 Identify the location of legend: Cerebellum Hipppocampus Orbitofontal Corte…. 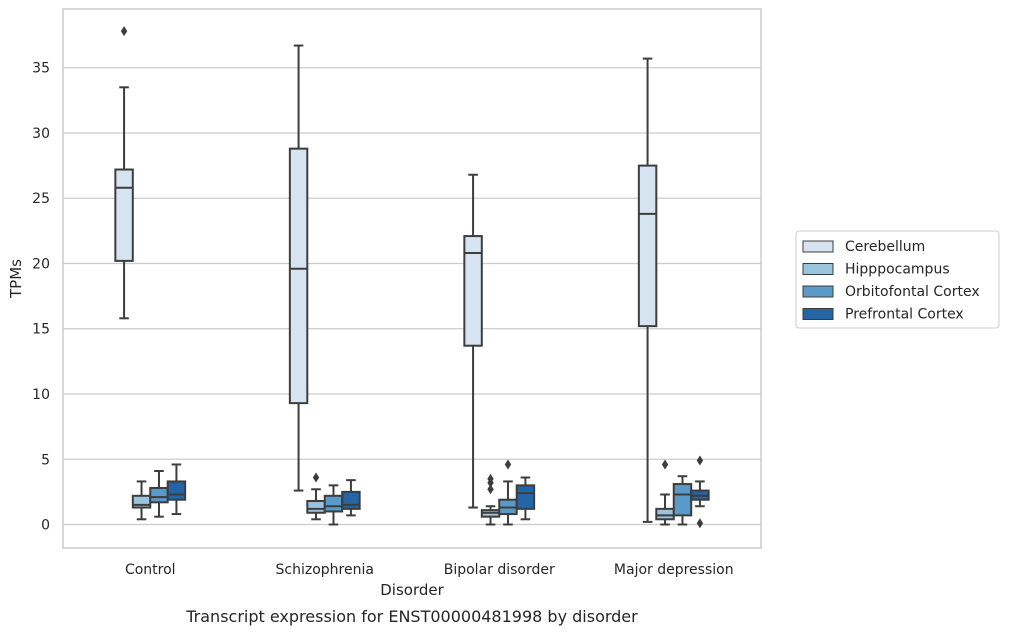
(897, 279).